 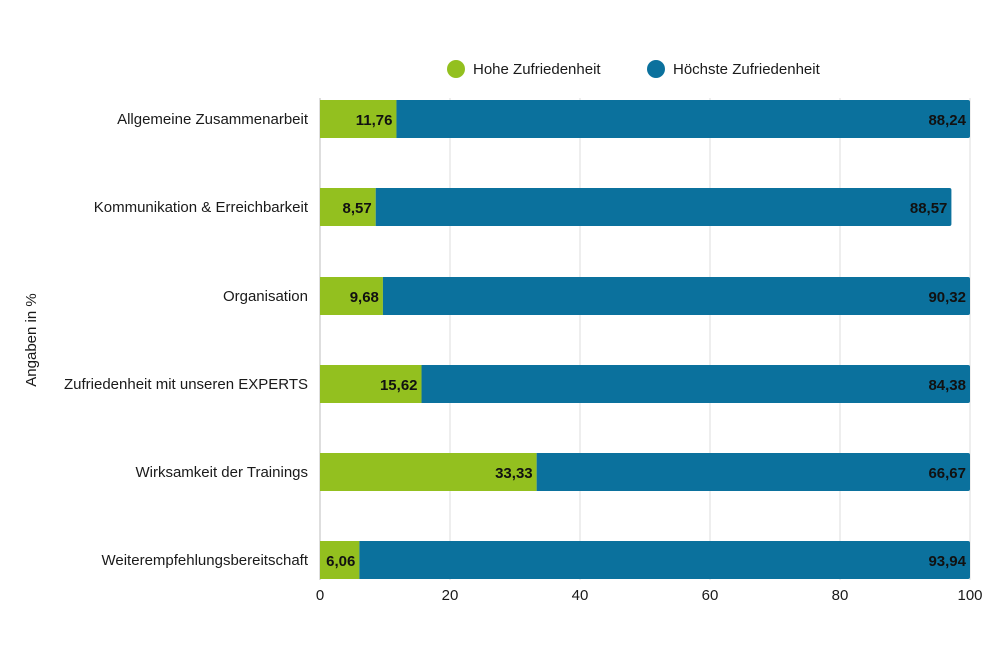 I want to click on data-label: 90,32, so click(x=947, y=297).